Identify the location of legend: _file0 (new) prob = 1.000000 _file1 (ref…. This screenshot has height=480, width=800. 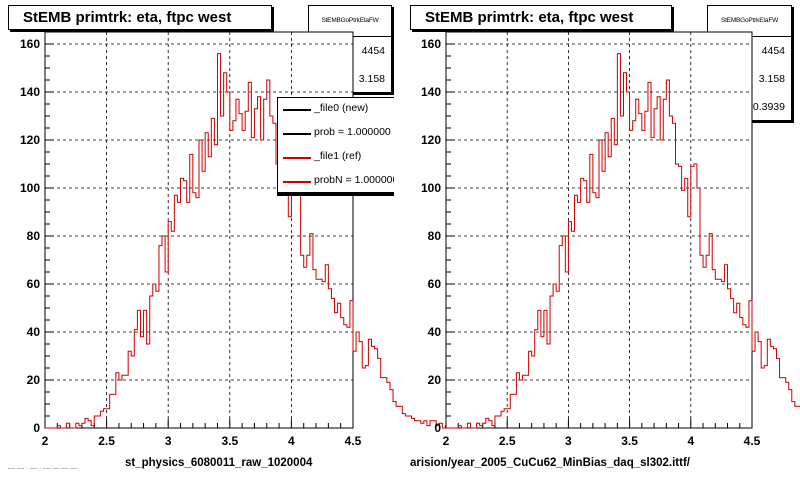
(335, 145).